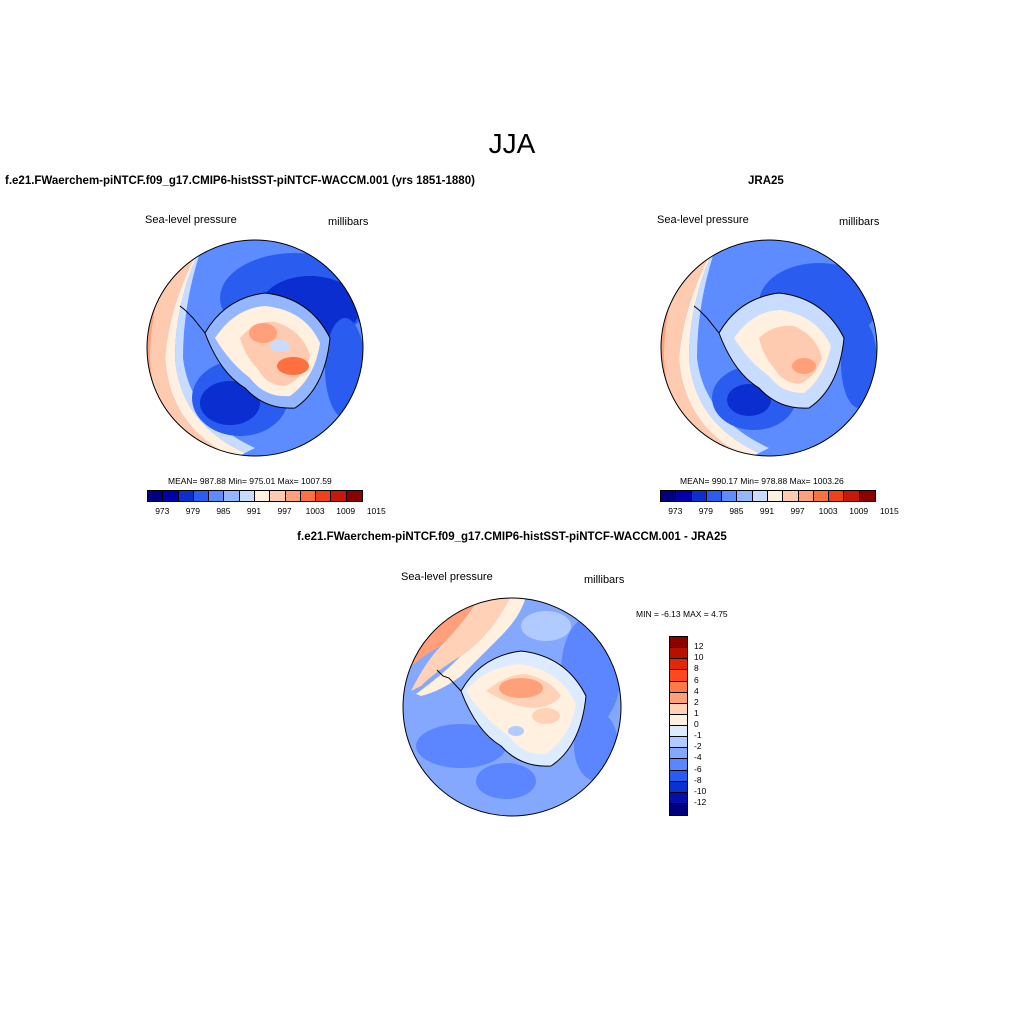  I want to click on panel2-colorbar-tick-label: 973, so click(675, 511).